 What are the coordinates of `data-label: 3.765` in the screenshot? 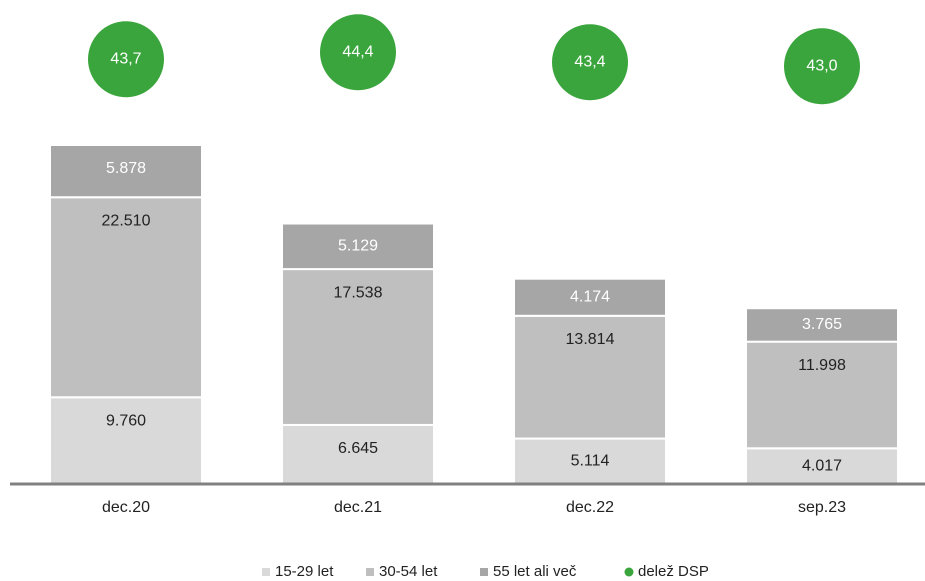 It's located at (822, 324).